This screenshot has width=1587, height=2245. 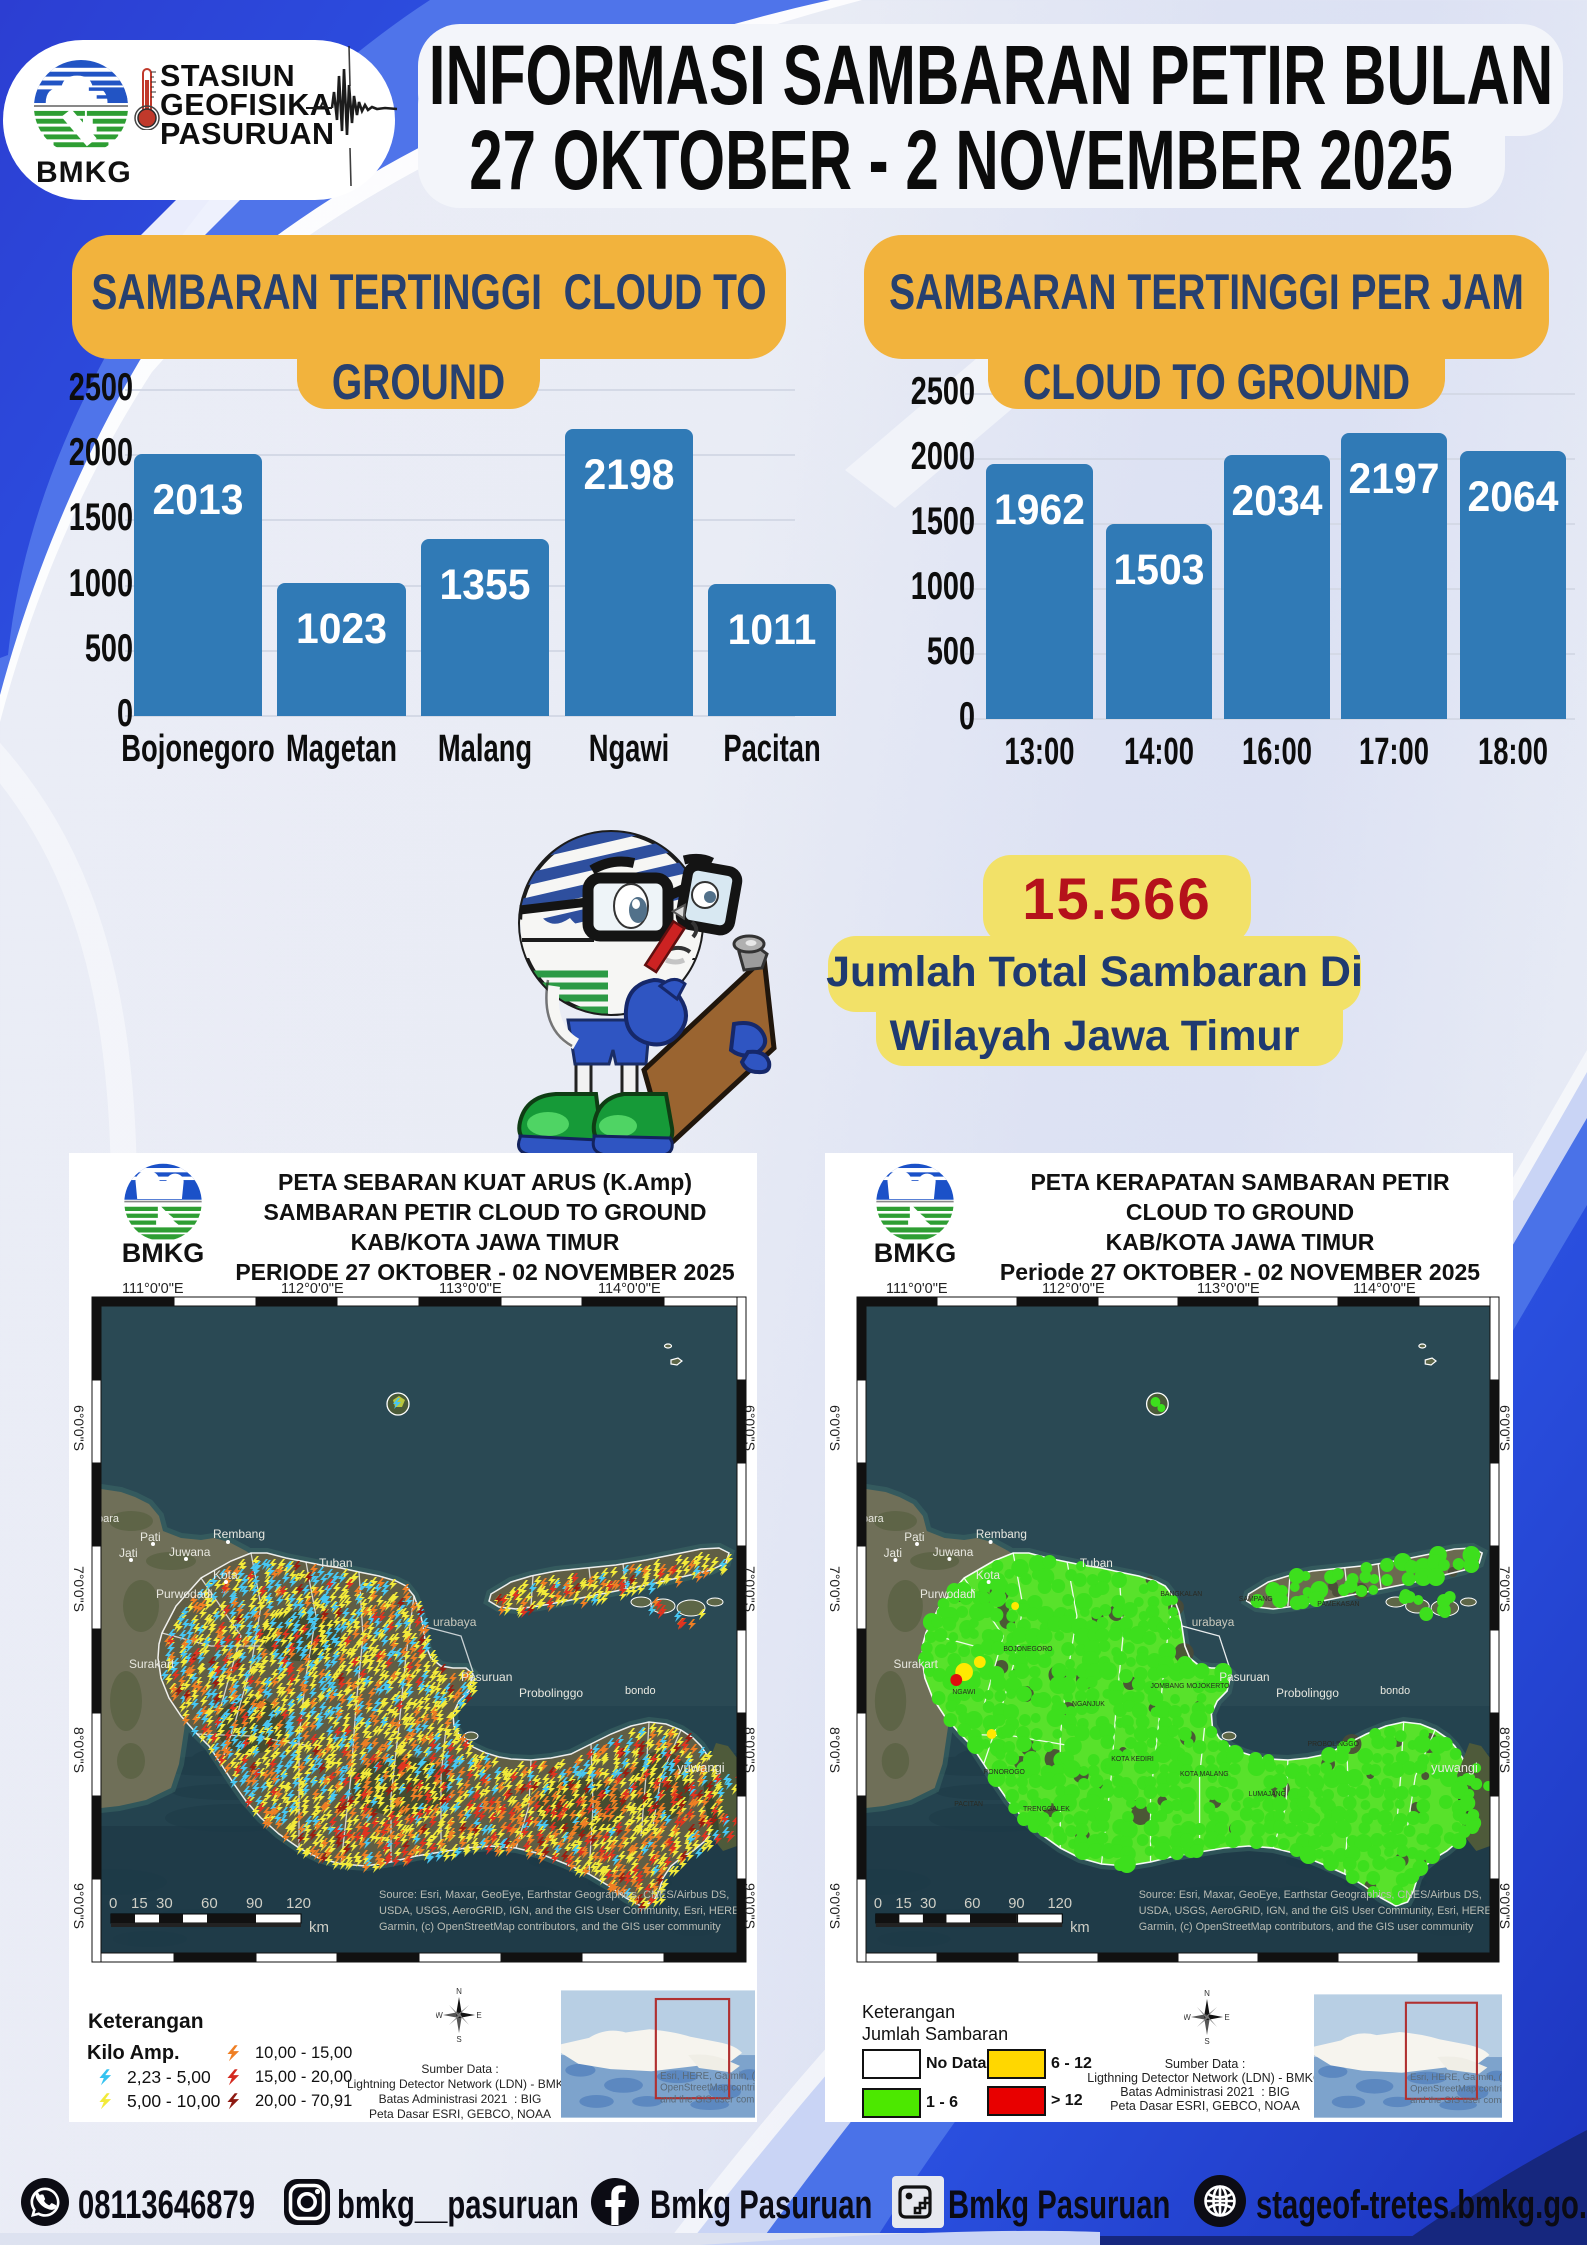 What do you see at coordinates (1088, 1704) in the screenshot?
I see `svg-text: NGANJUK` at bounding box center [1088, 1704].